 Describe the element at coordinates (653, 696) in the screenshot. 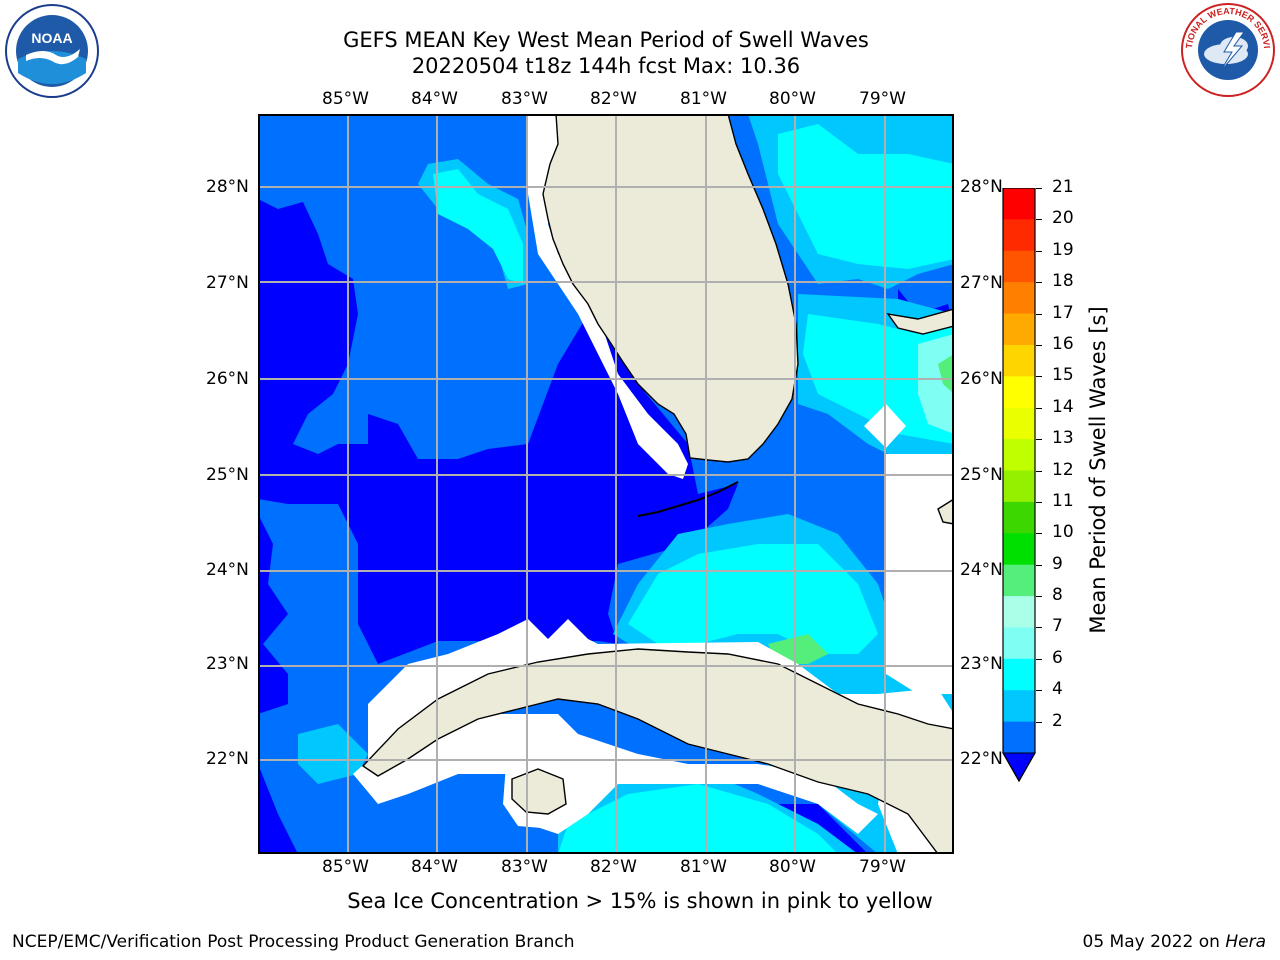

I see `no-data-cuba-north` at that location.